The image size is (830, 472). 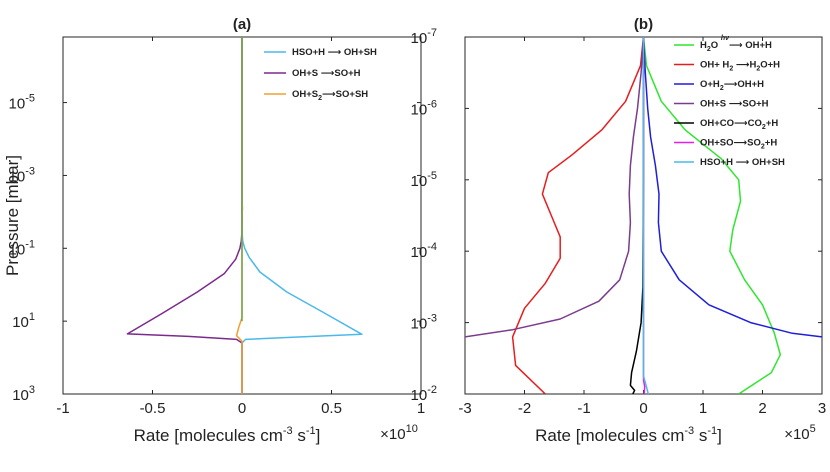 I want to click on legend-entry-part: O, so click(x=716, y=45).